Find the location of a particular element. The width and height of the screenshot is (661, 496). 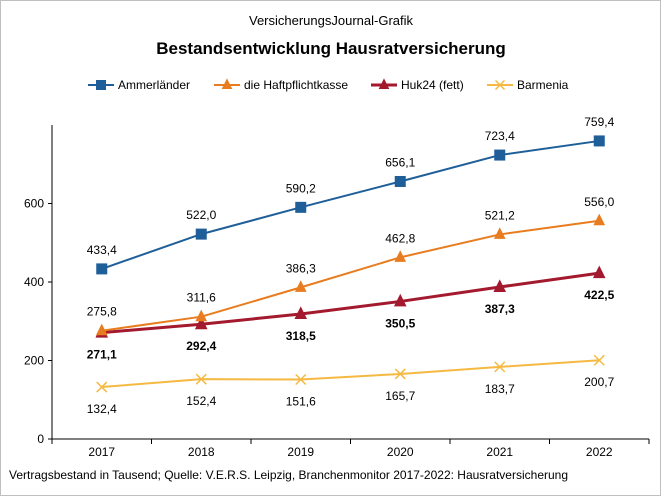

y-tick-label: 400 is located at coordinates (34, 282).